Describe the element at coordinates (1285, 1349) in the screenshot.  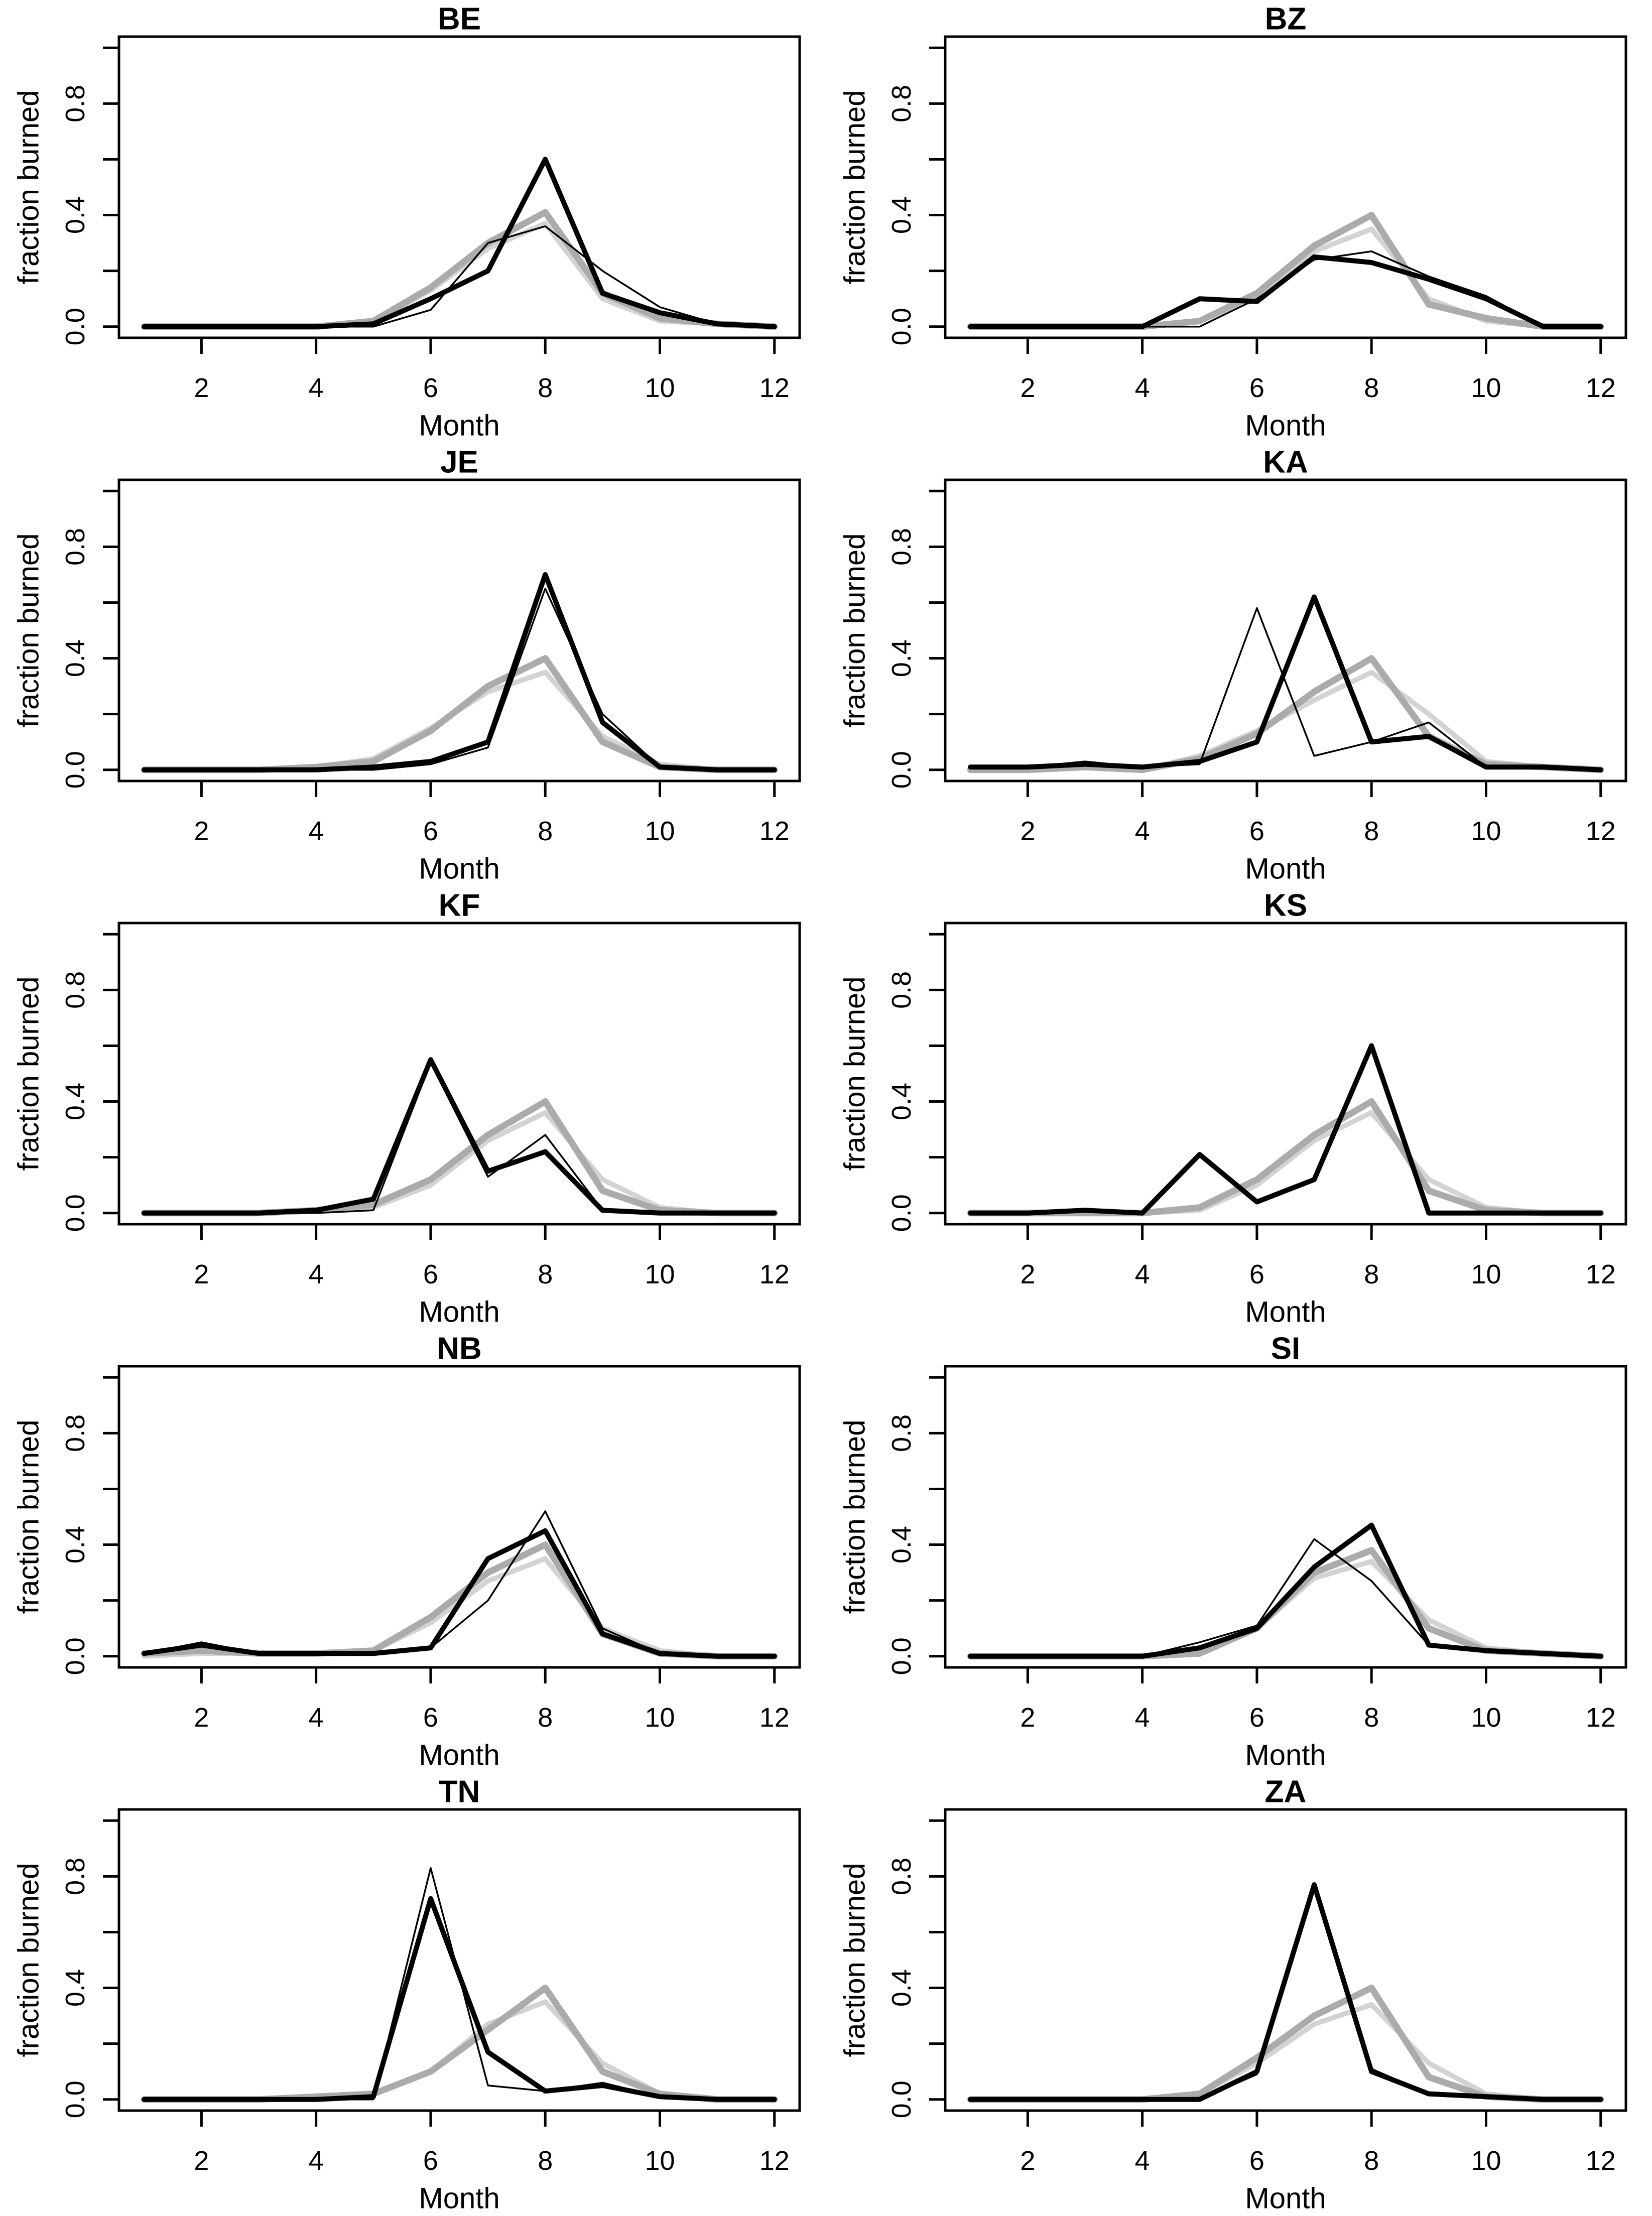
I see `panel-title: SI` at that location.